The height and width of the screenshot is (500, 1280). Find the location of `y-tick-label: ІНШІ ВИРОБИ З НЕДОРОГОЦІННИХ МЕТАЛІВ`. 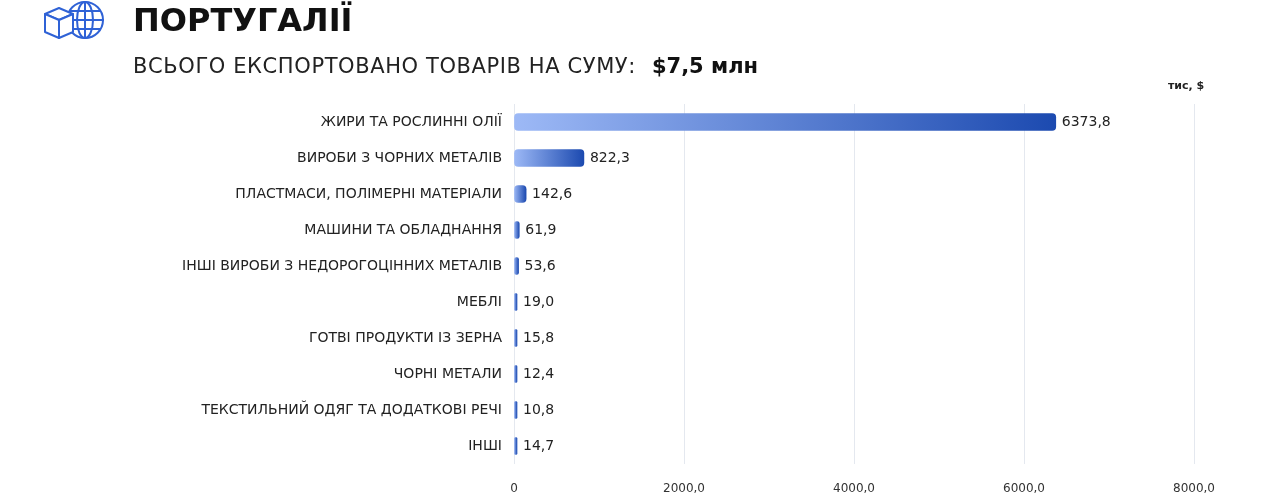

y-tick-label: ІНШІ ВИРОБИ З НЕДОРОГОЦІННИХ МЕТАЛІВ is located at coordinates (342, 264).